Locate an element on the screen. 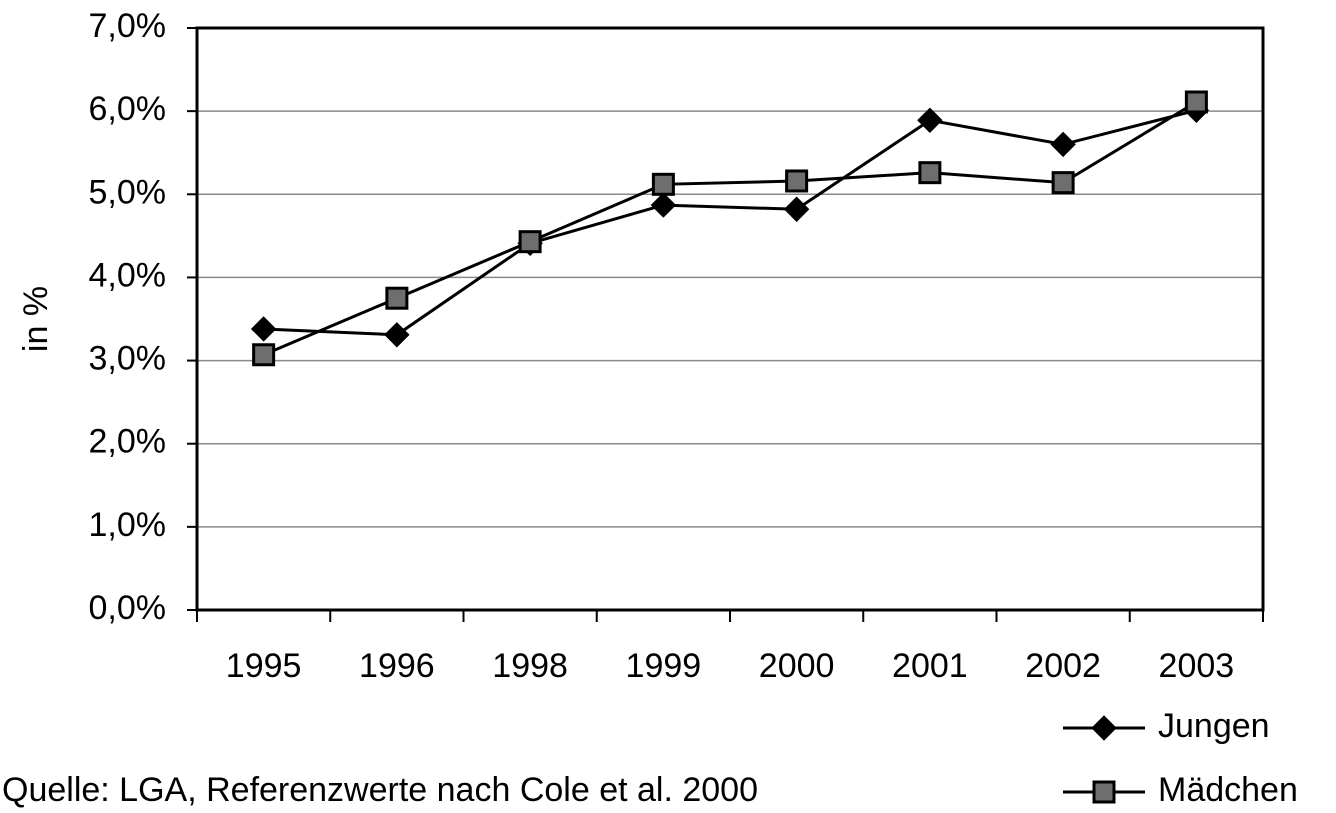  x-tick-label: 1996 is located at coordinates (397, 666).